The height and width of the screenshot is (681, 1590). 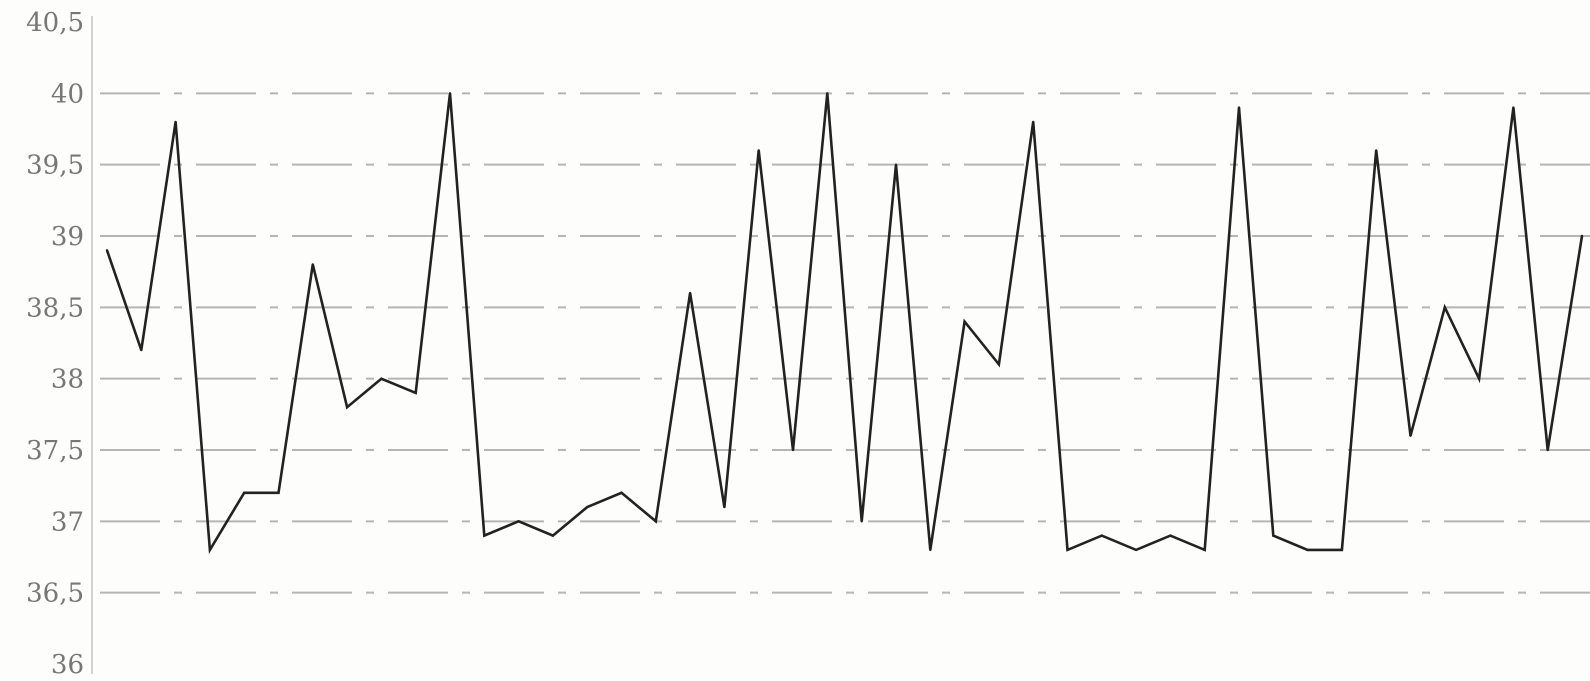 I want to click on y-tick-label: 37,5, so click(x=55, y=451).